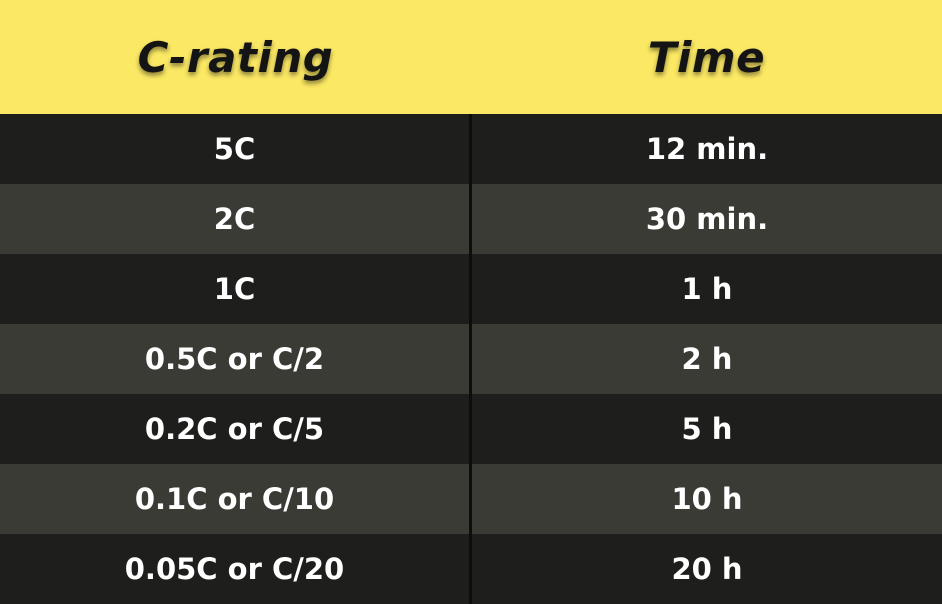  What do you see at coordinates (236, 499) in the screenshot?
I see `c-rating-cell: 0.1C or C/10` at bounding box center [236, 499].